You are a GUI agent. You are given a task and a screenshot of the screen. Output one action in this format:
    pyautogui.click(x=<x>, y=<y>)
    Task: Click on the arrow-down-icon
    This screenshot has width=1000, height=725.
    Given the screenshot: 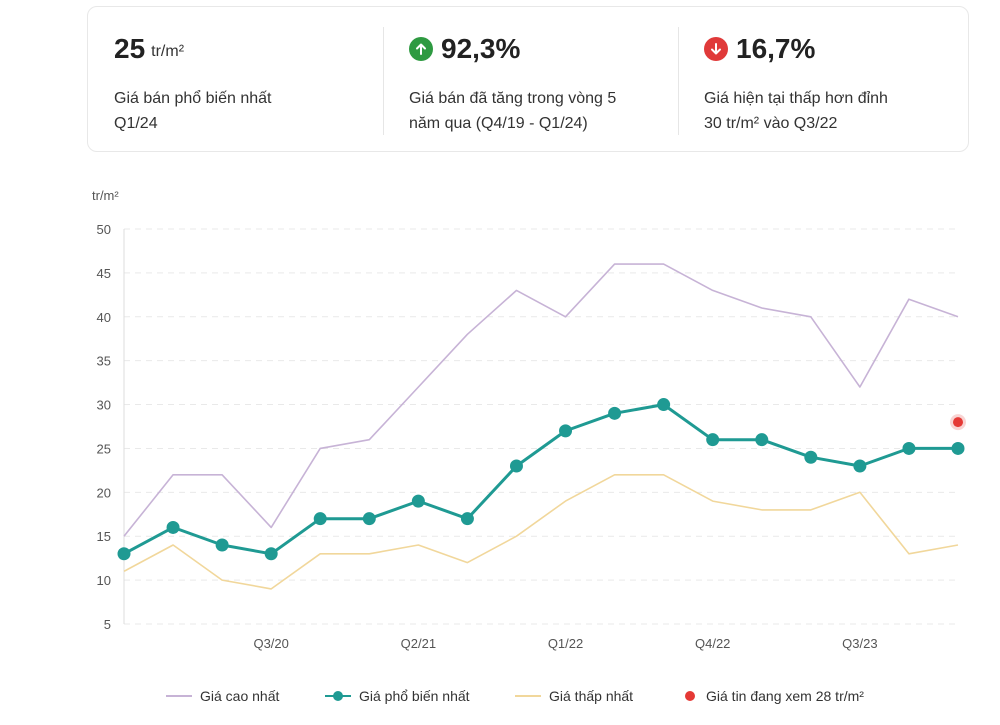 What is the action you would take?
    pyautogui.click(x=716, y=49)
    